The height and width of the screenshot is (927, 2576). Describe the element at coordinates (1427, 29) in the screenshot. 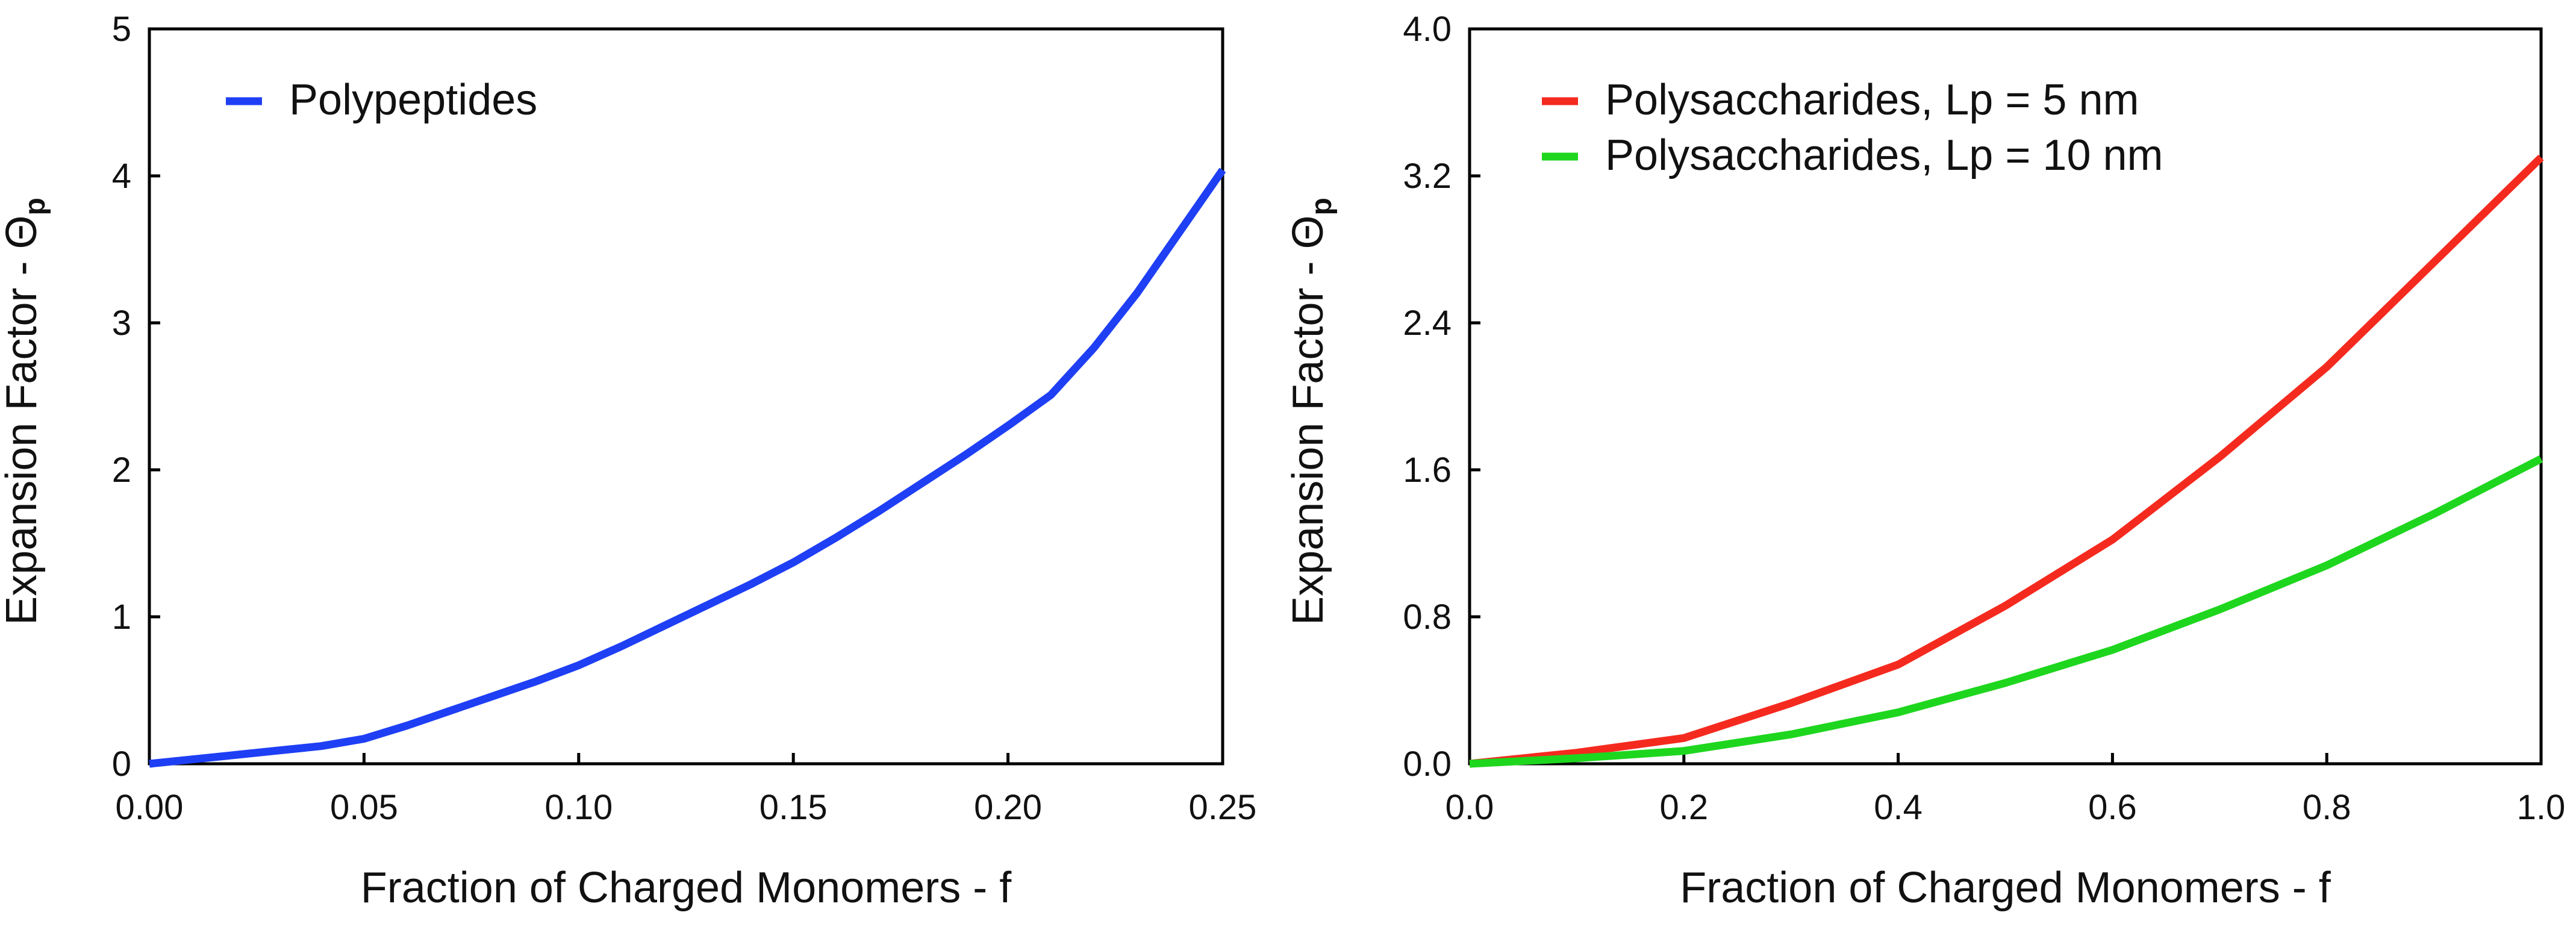

I see `y-tick-label: 4.0` at that location.